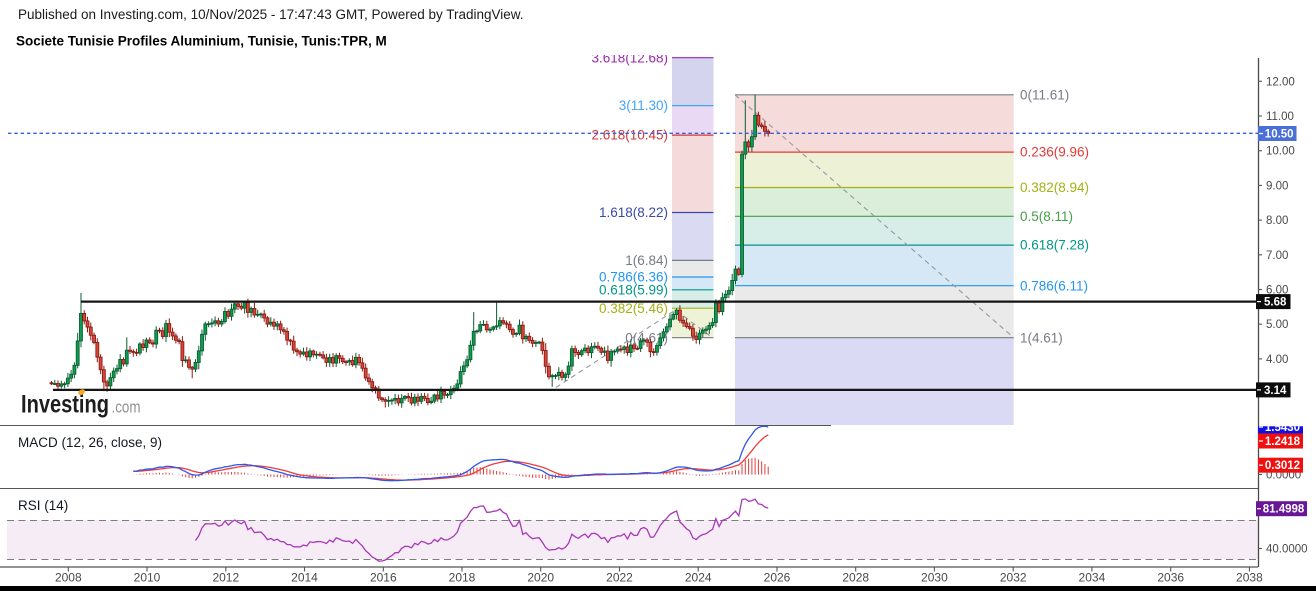 This screenshot has height=596, width=1316. I want to click on svg-text: 3.14, so click(1275, 391).